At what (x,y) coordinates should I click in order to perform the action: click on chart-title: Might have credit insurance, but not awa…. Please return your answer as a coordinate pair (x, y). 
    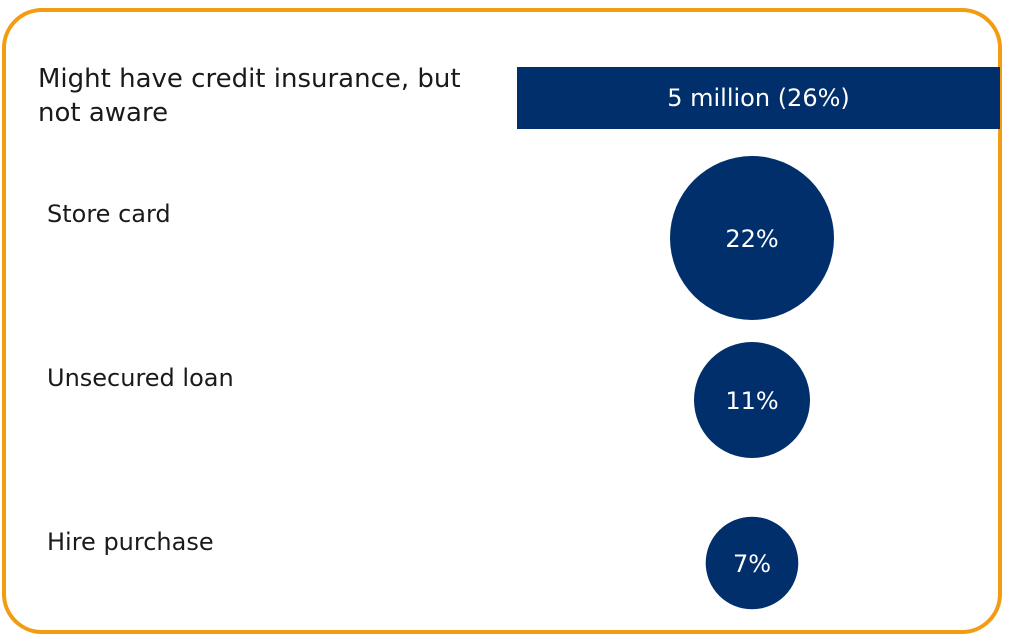
    Looking at the image, I should click on (249, 96).